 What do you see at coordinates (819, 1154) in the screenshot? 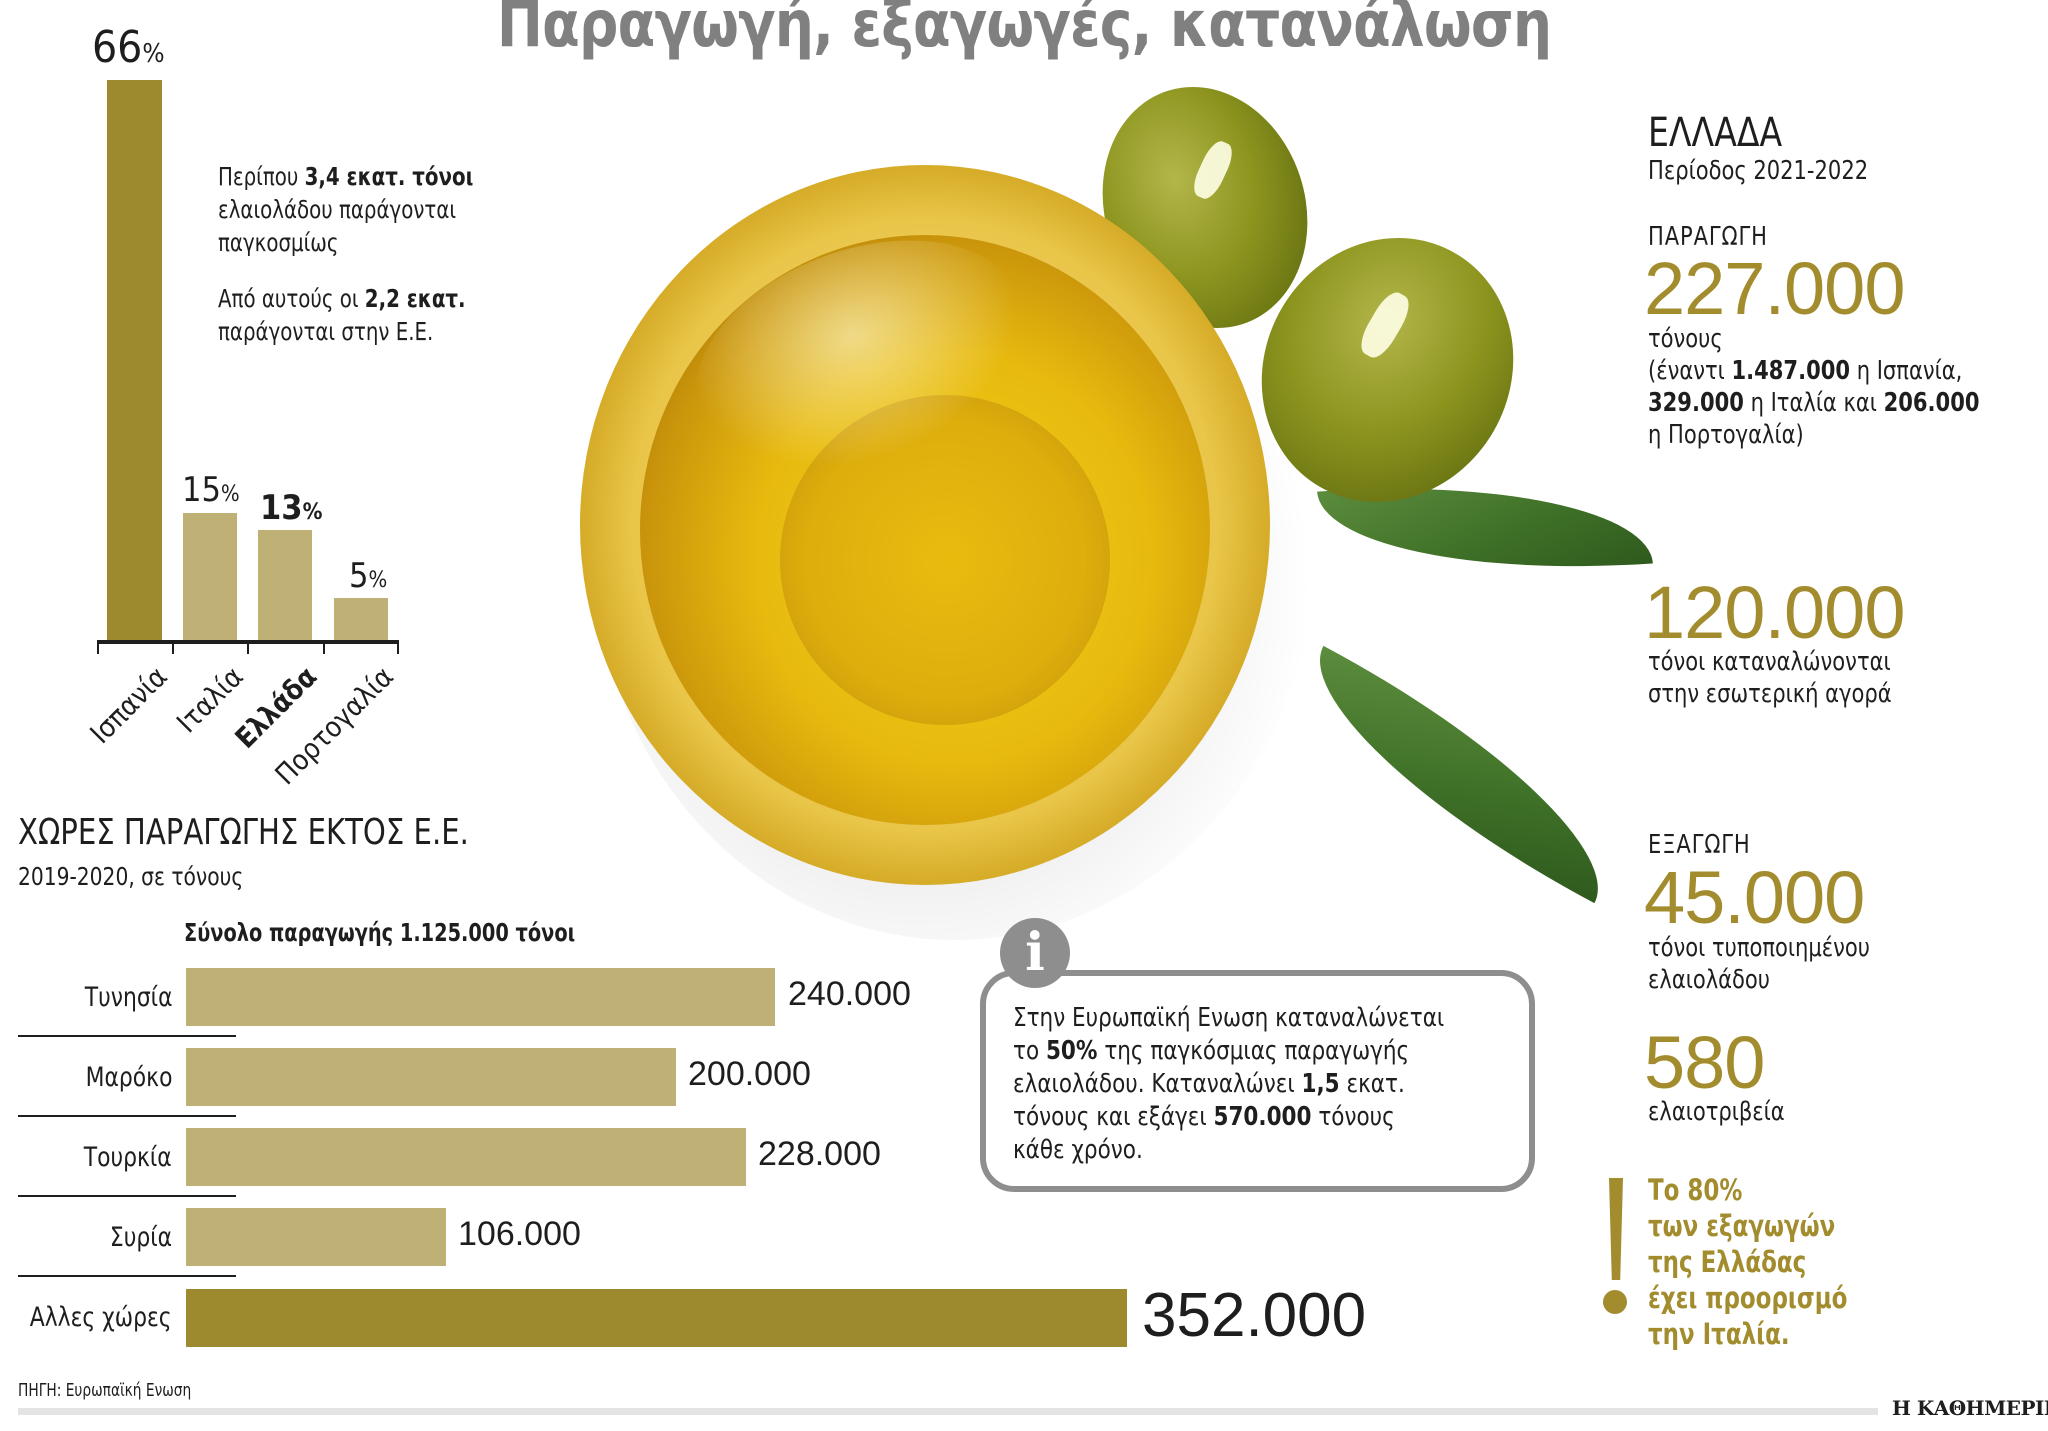
I see `bar-value-turkey: 228.000` at bounding box center [819, 1154].